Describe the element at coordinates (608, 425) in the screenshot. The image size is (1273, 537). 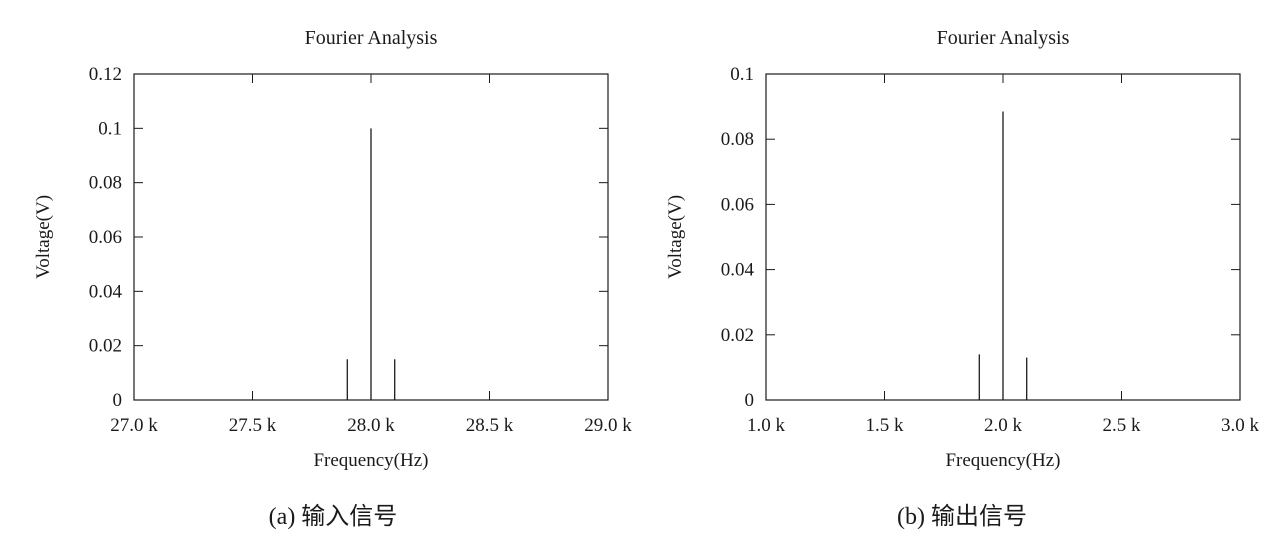
I see `x-tick-label: 29.0 k` at that location.